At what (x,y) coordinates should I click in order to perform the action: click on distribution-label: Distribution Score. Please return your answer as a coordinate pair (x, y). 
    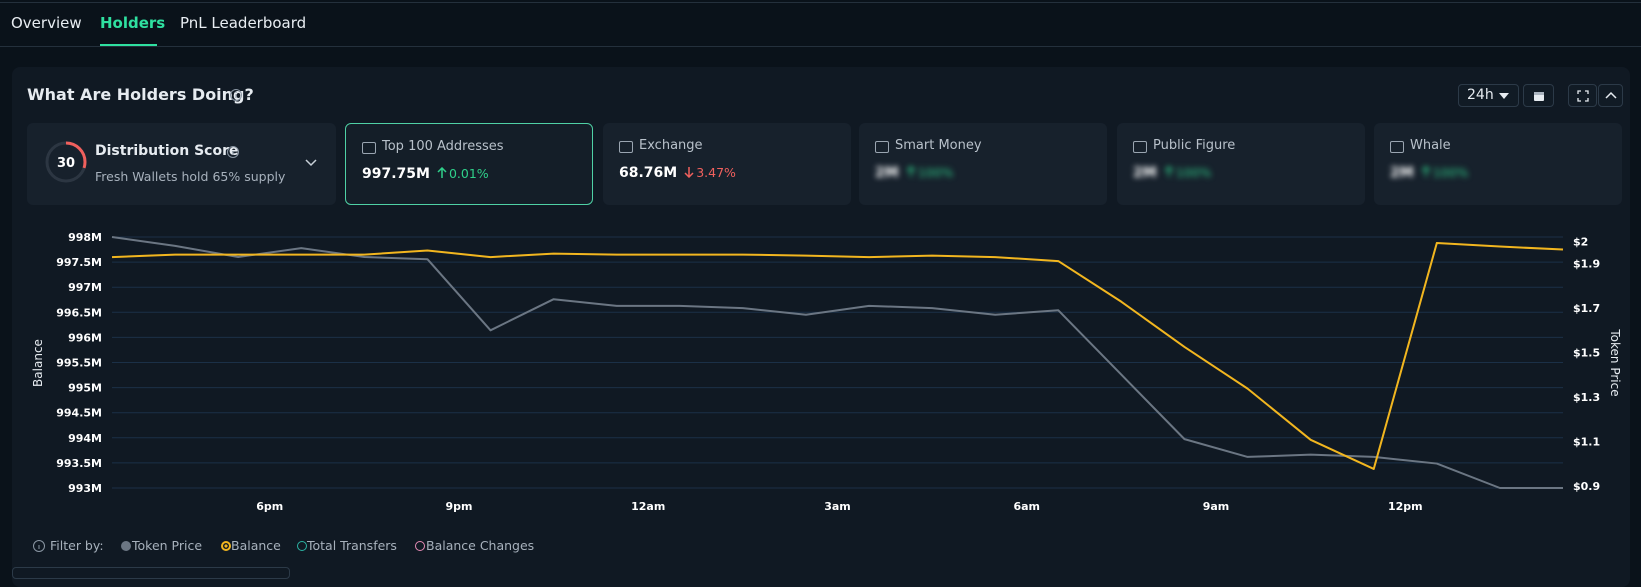
    Looking at the image, I should click on (167, 151).